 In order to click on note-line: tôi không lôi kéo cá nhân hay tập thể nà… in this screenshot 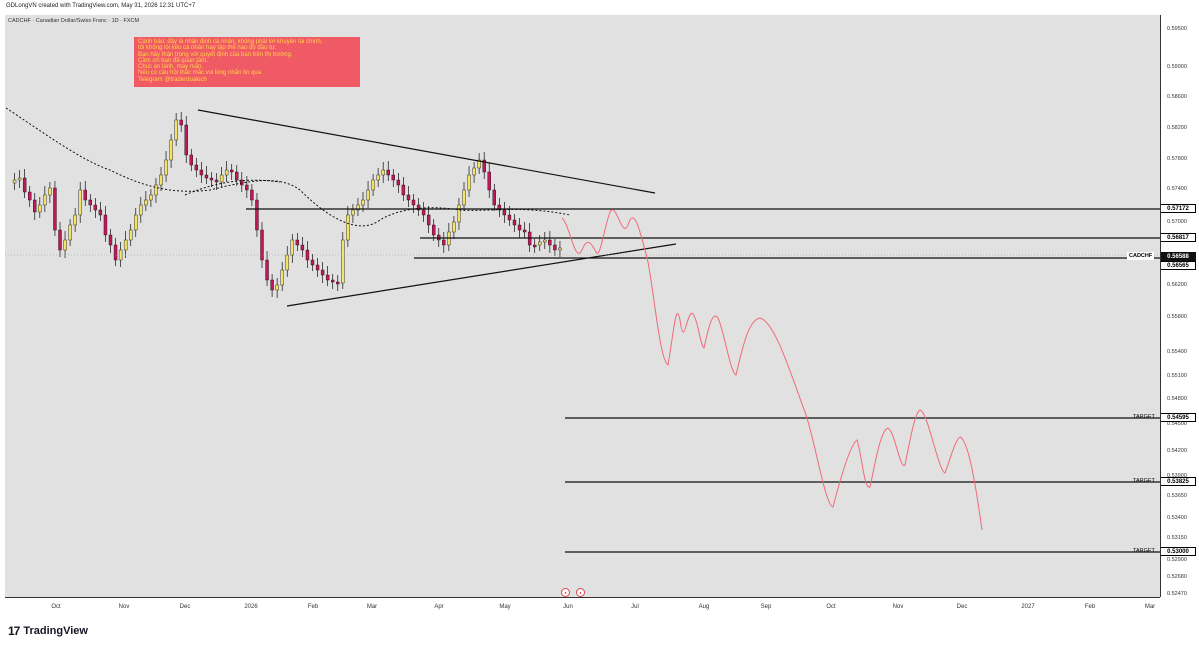, I will do `click(207, 48)`.